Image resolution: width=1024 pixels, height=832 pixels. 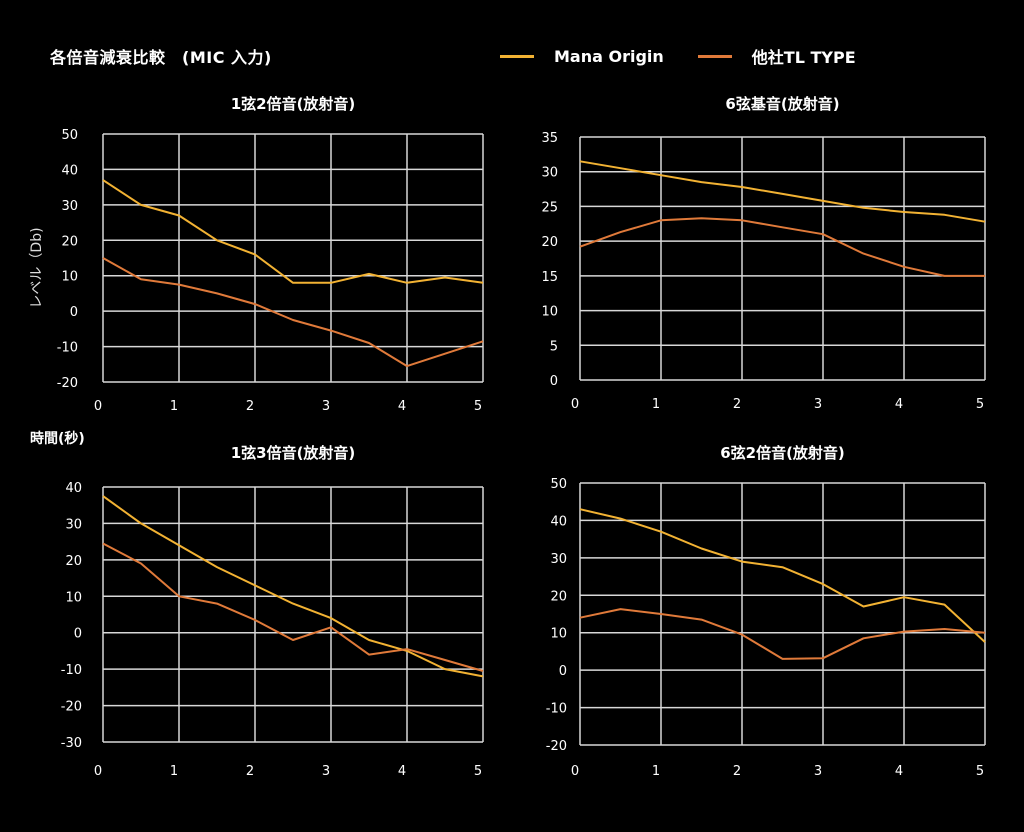 I want to click on chart-2-series-mana-origin-line, so click(x=782, y=191).